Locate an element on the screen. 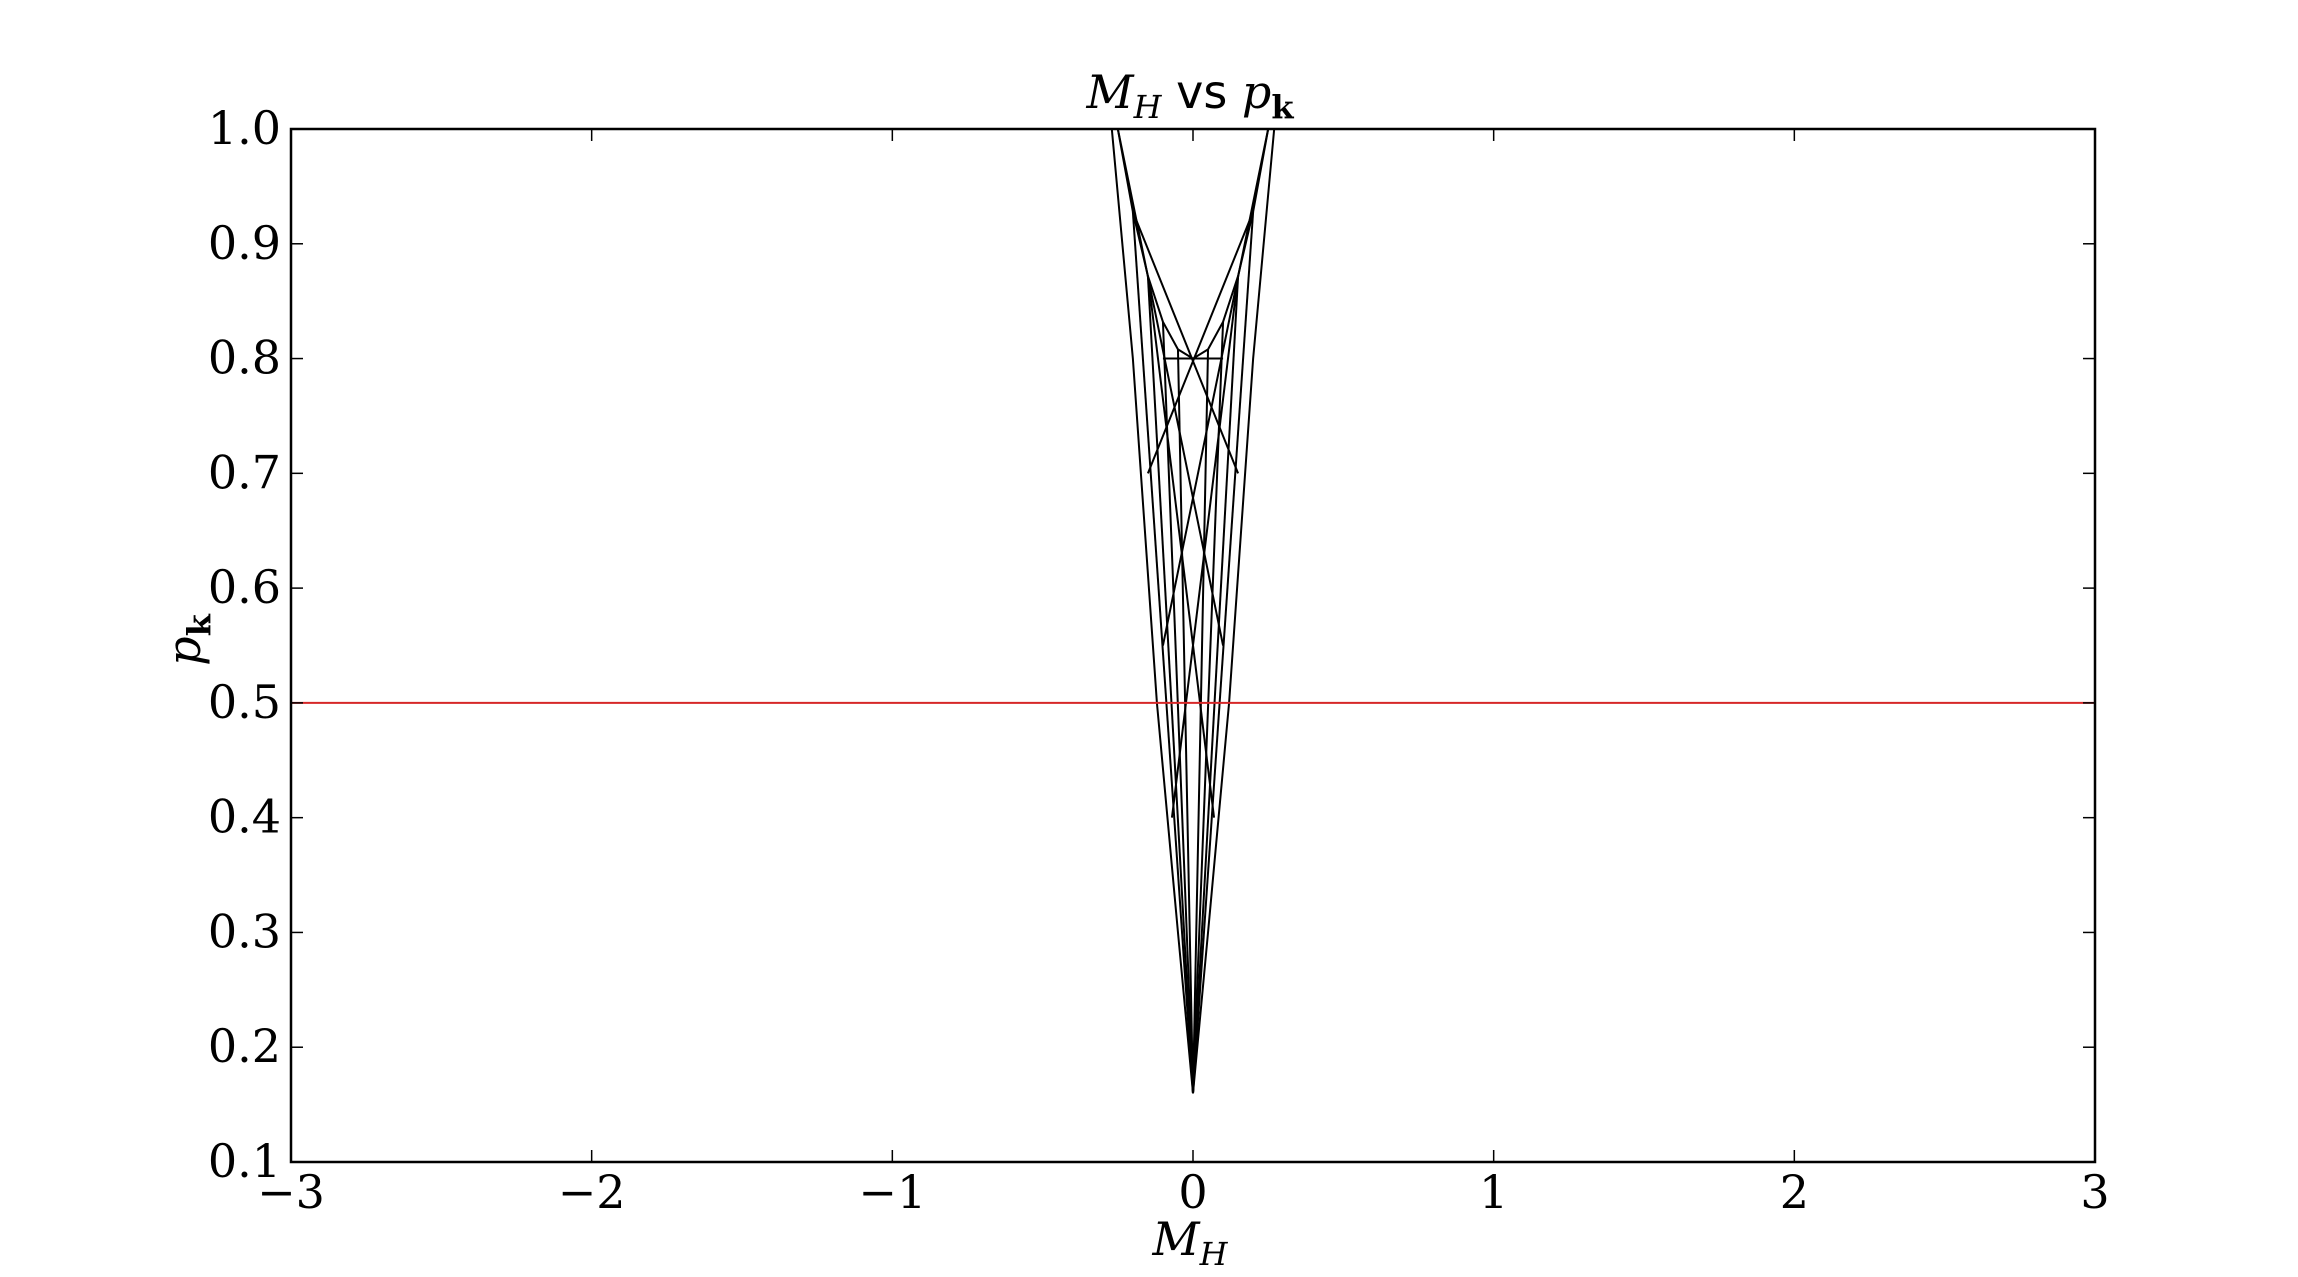 Image resolution: width=2298 pixels, height=1277 pixels. x-tick-label: −3 is located at coordinates (291, 1192).